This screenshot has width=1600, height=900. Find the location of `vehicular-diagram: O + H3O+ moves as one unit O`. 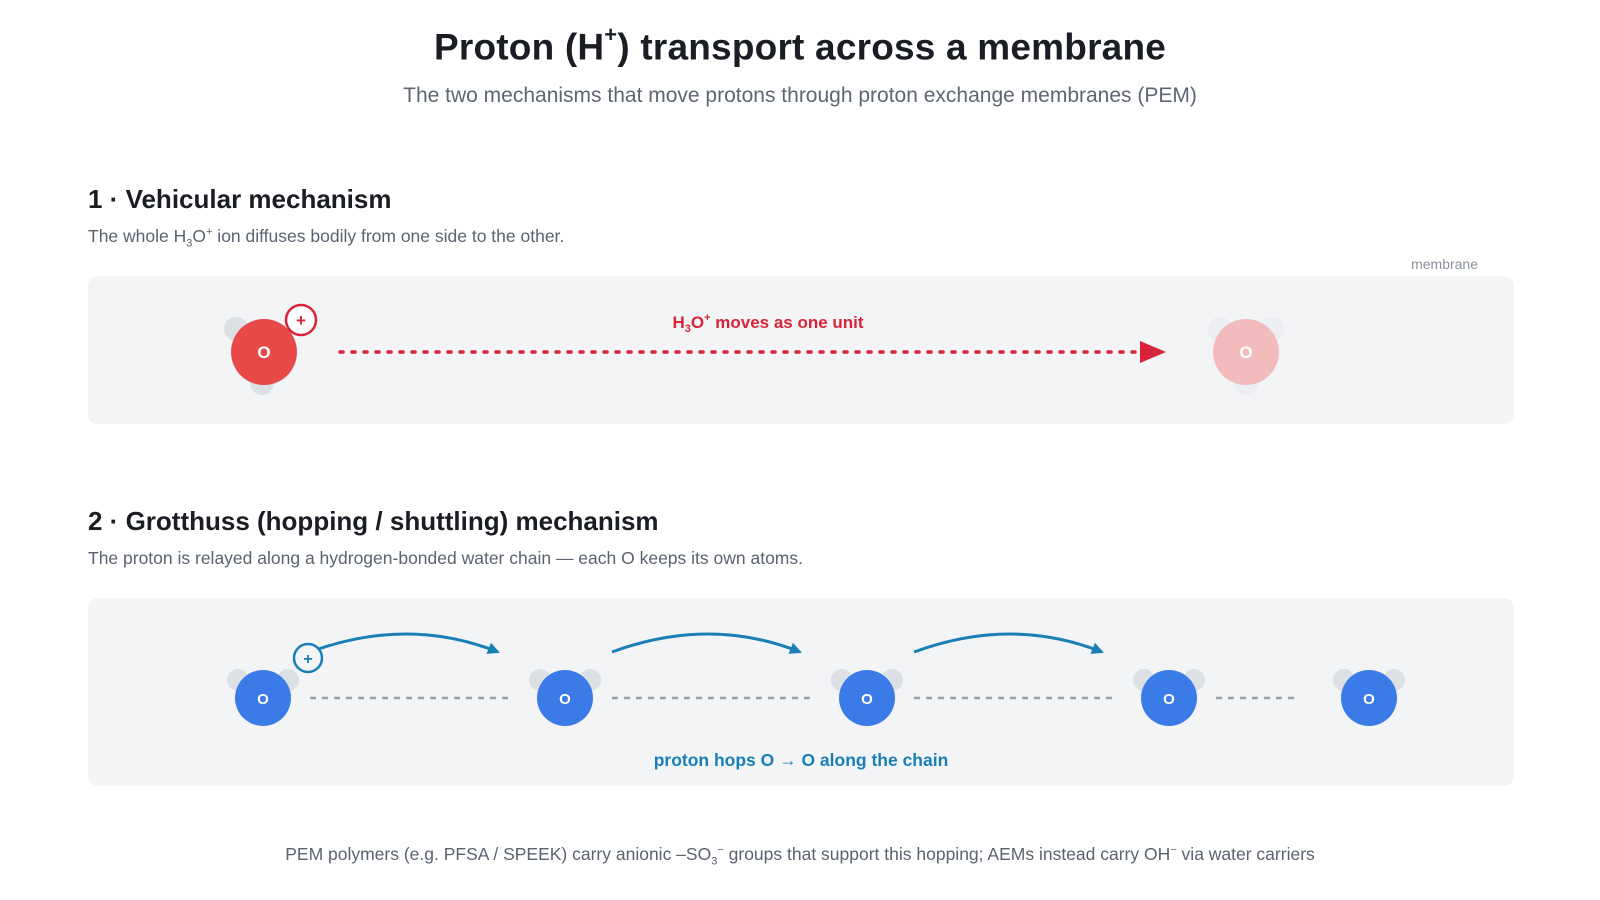

vehicular-diagram: O + H3O+ moves as one unit O is located at coordinates (754, 349).